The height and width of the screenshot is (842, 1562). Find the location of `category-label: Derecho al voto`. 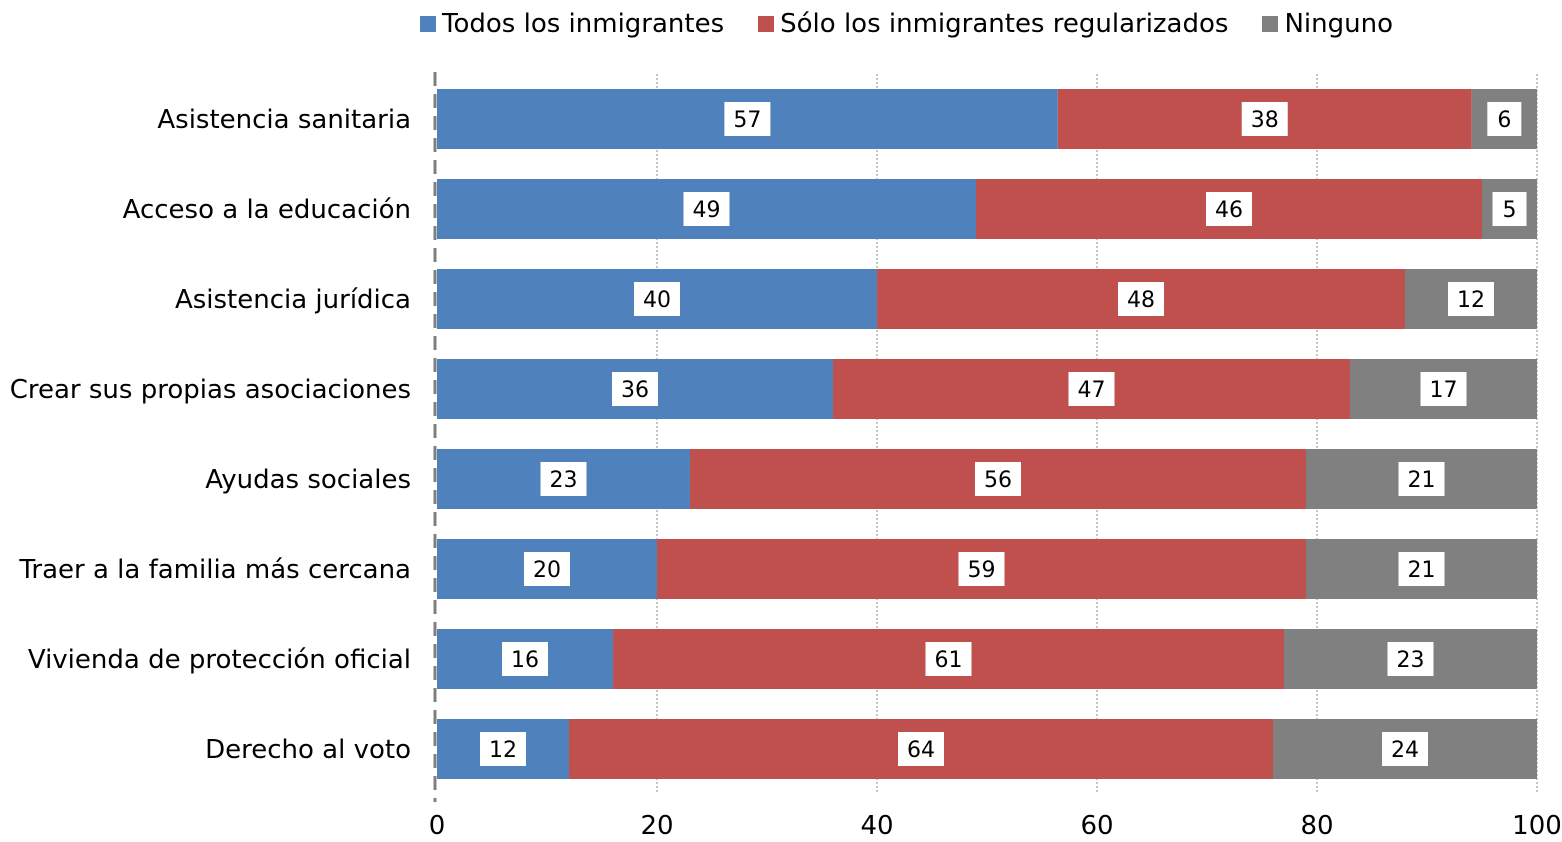

category-label: Derecho al voto is located at coordinates (308, 750).